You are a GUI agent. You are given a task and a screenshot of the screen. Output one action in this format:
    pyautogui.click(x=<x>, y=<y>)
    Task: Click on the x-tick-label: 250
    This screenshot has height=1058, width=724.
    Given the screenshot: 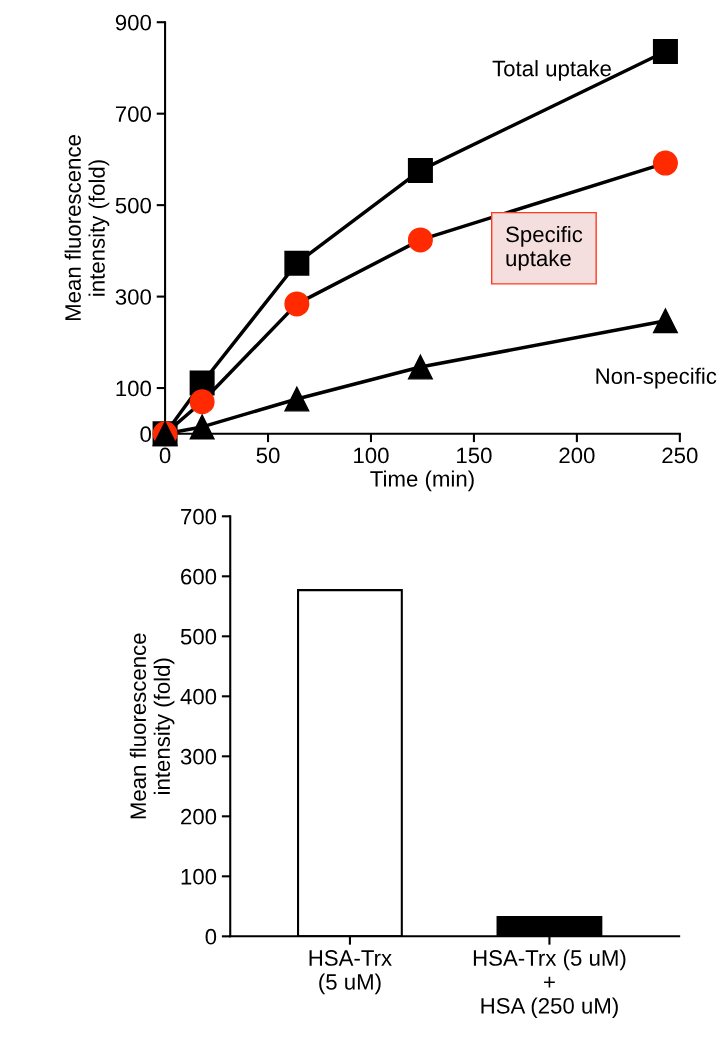 What is the action you would take?
    pyautogui.click(x=680, y=455)
    